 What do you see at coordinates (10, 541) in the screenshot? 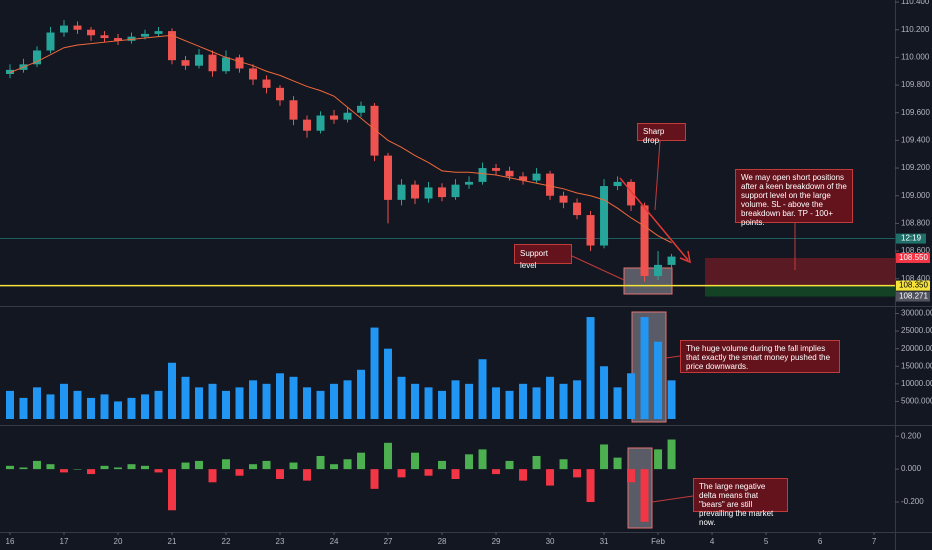
I see `x-tick-label: 16` at bounding box center [10, 541].